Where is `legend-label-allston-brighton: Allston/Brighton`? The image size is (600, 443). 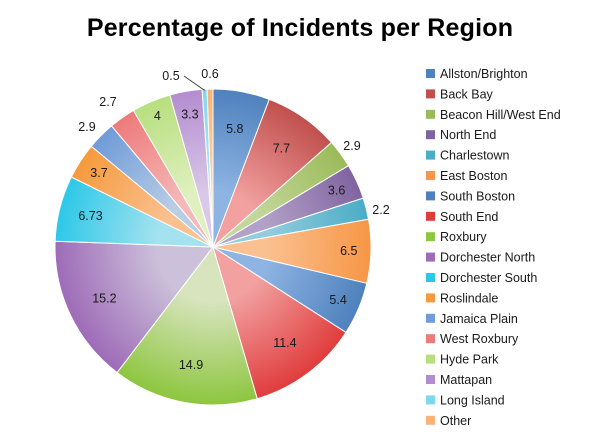
legend-label-allston-brighton: Allston/Brighton is located at coordinates (484, 74).